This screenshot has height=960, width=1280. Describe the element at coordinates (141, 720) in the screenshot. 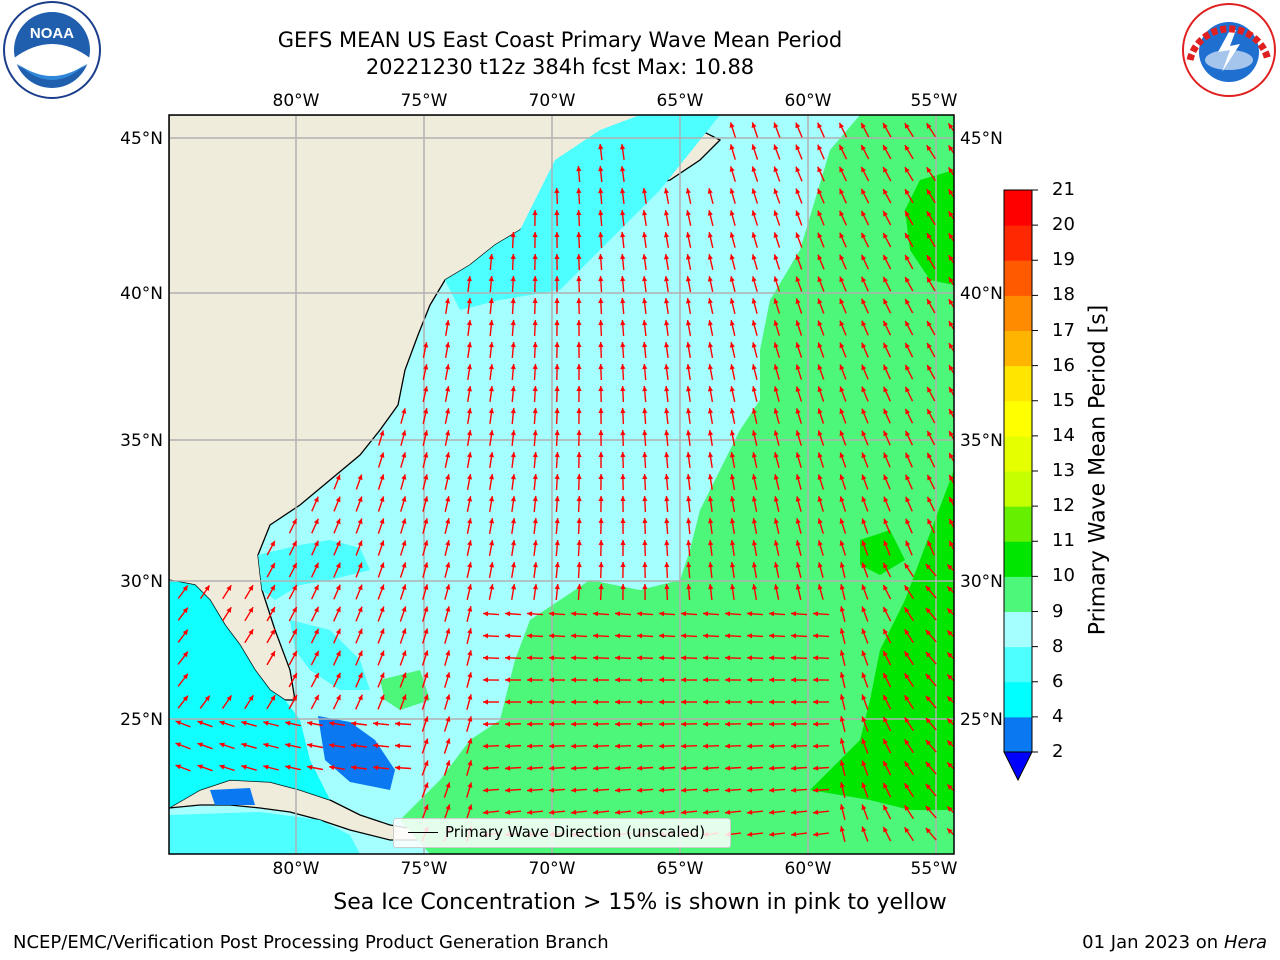

I see `lat-tick: 25°N` at that location.